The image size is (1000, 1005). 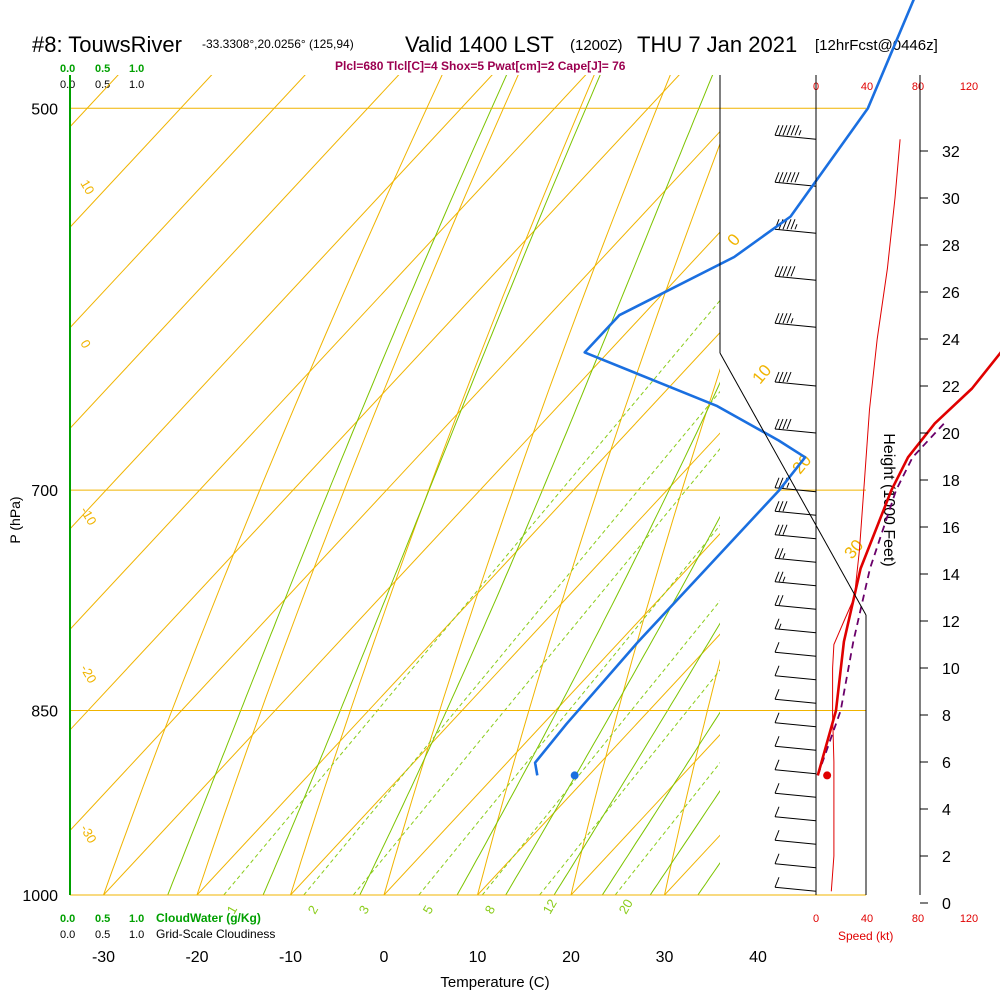 What do you see at coordinates (490, 910) in the screenshot?
I see `mixing-label-4: 8` at bounding box center [490, 910].